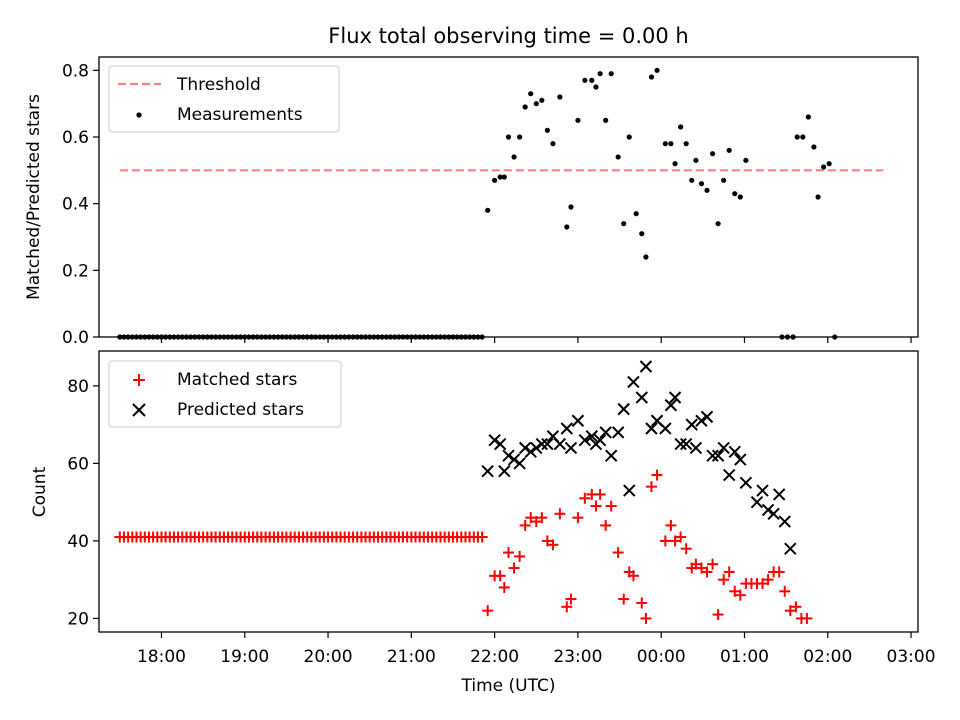  I want to click on y-tick-label: 0.2, so click(75, 271).